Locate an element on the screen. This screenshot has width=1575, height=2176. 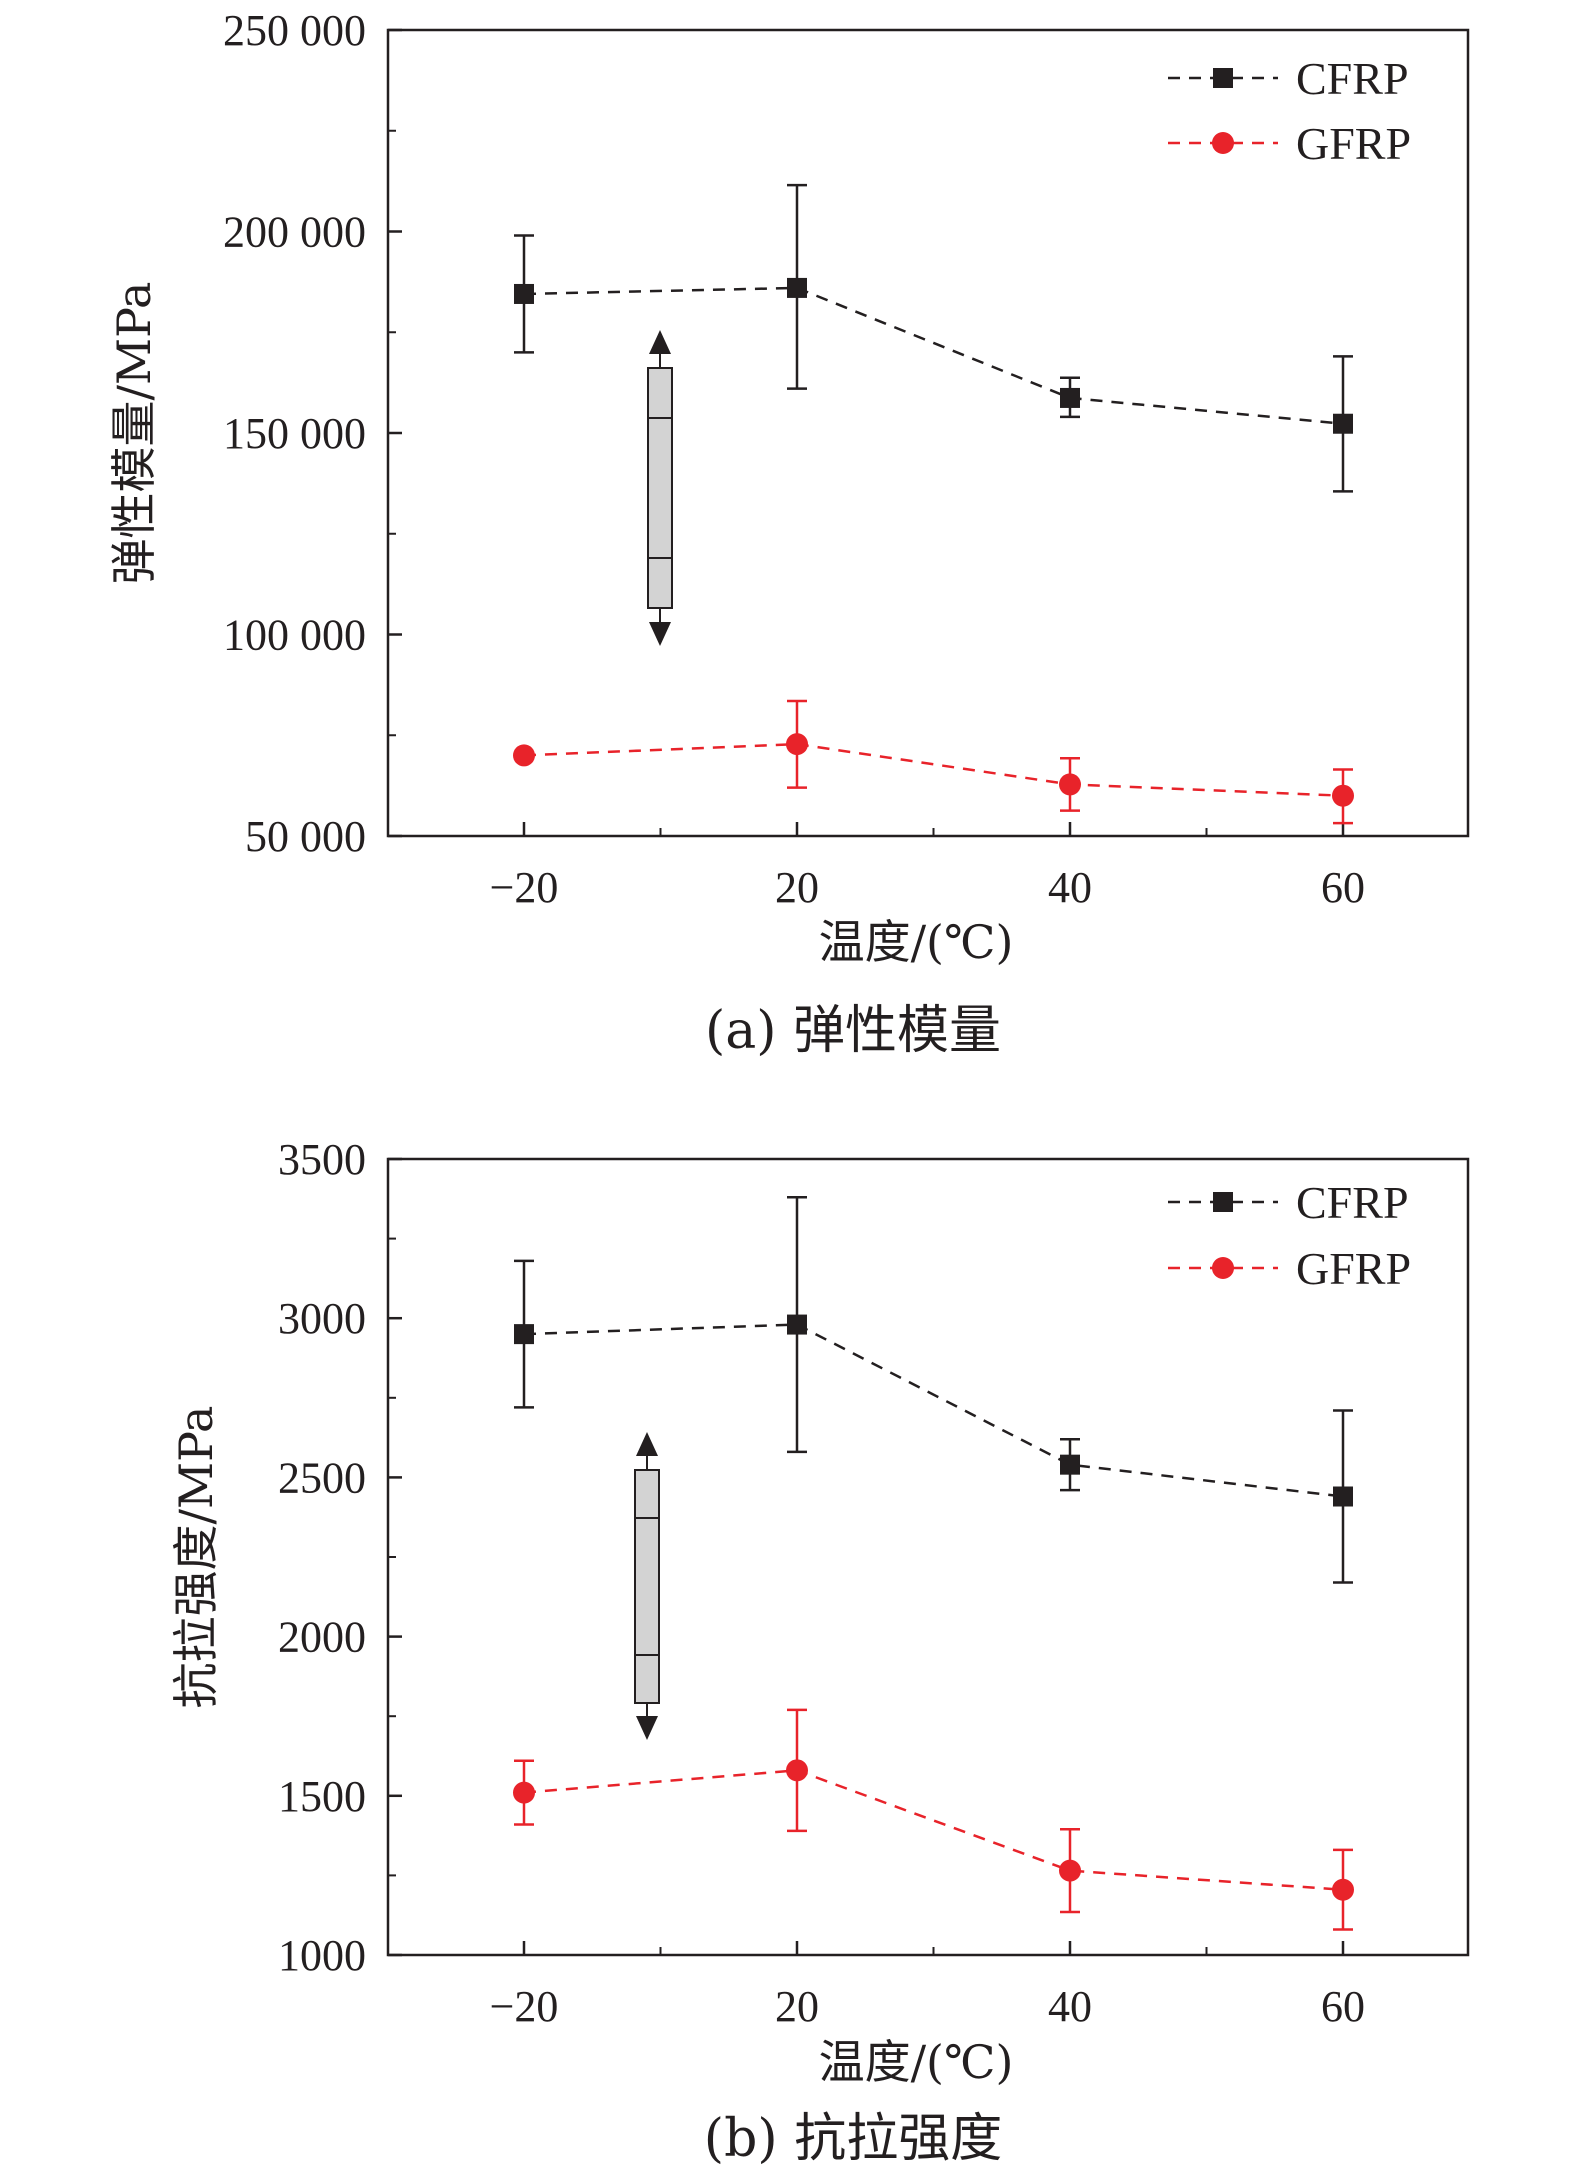
y-tick-label: 1000 is located at coordinates (322, 1955).